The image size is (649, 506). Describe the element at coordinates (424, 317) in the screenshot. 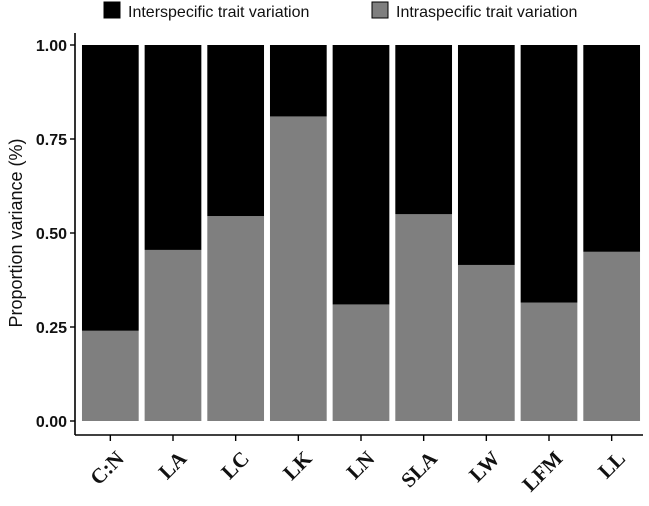

I see `bar-intraspecific-SLA` at that location.